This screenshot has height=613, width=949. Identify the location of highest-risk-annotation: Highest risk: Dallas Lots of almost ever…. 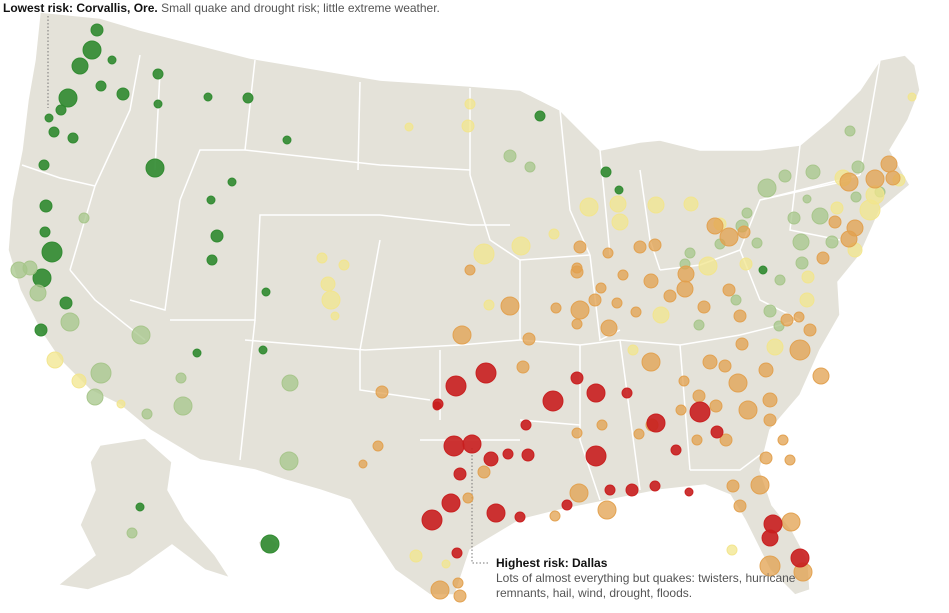
(646, 578).